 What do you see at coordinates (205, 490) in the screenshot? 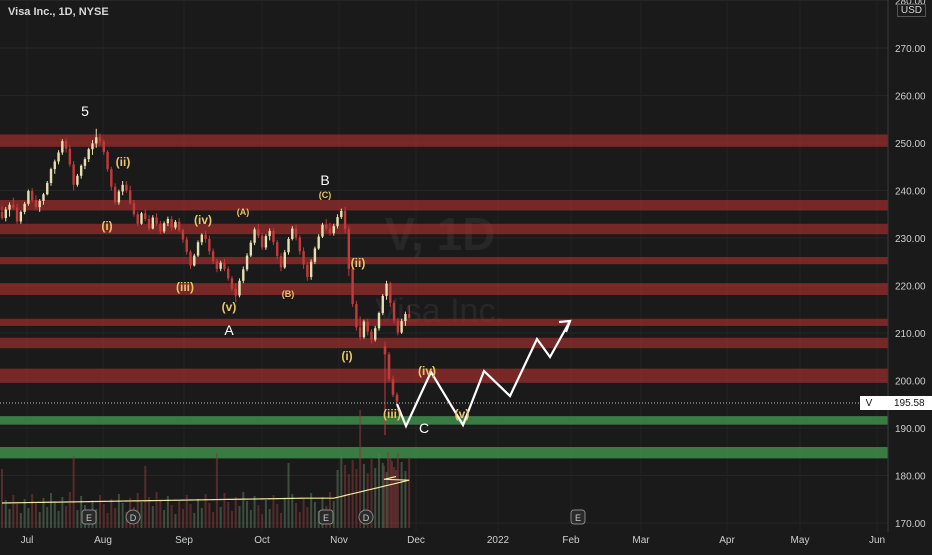
I see `volume-average-line` at bounding box center [205, 490].